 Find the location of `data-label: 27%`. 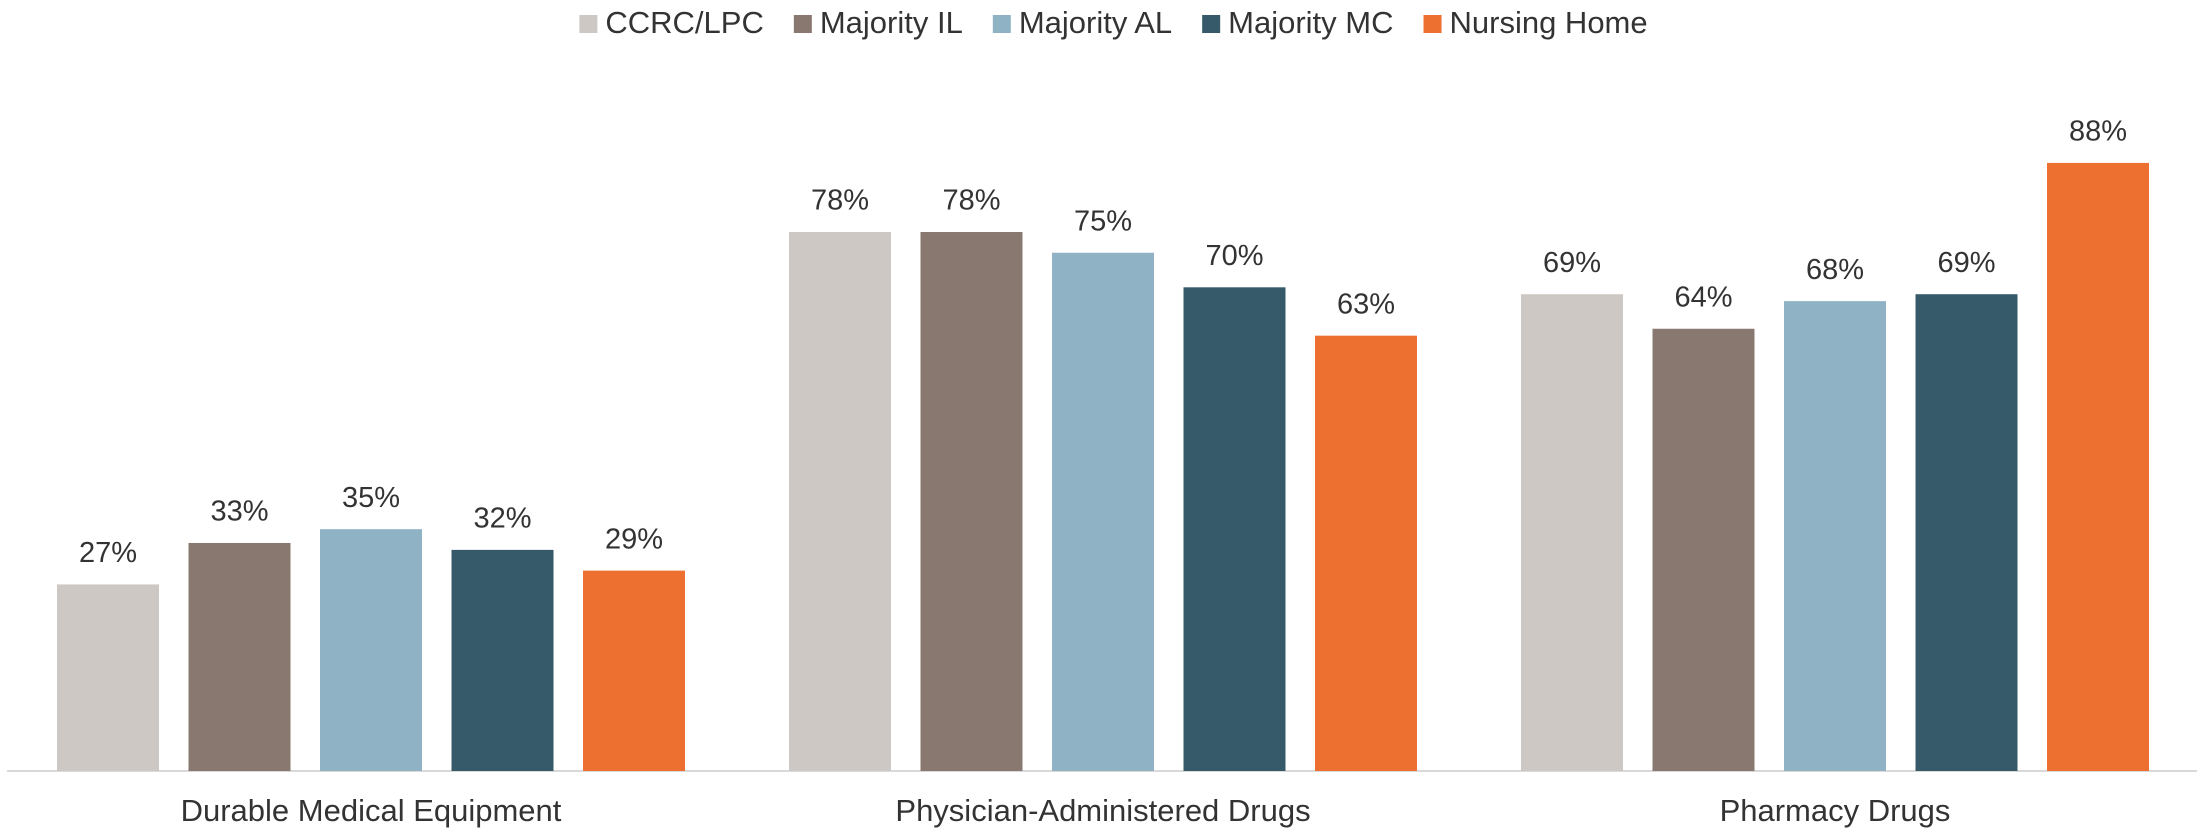

data-label: 27% is located at coordinates (108, 553).